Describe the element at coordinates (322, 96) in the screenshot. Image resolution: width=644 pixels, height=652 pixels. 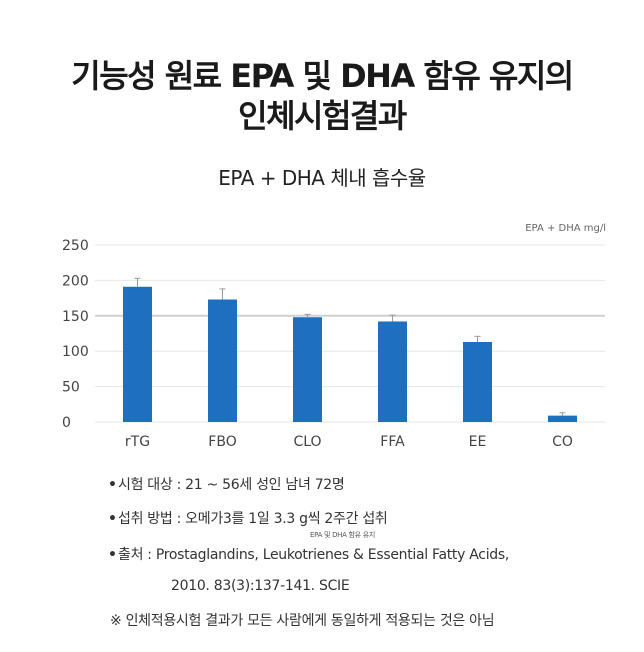
I see `page-title: 기능성 원료 EPA 및 DHA 함유 유지의 인체시험결과` at that location.